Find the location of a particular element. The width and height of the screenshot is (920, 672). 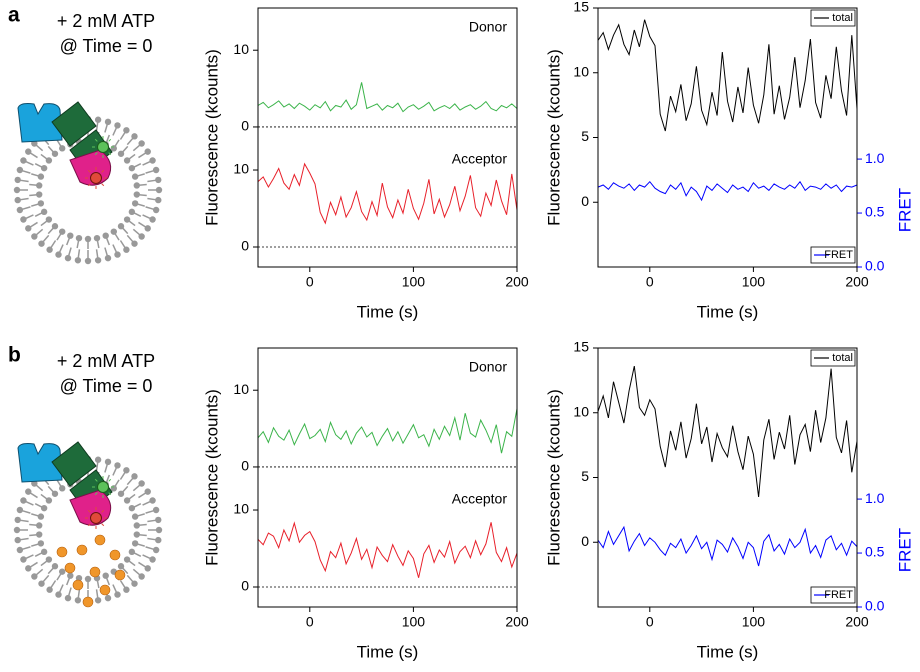

y2-tick-label: 0.0 is located at coordinates (875, 606).